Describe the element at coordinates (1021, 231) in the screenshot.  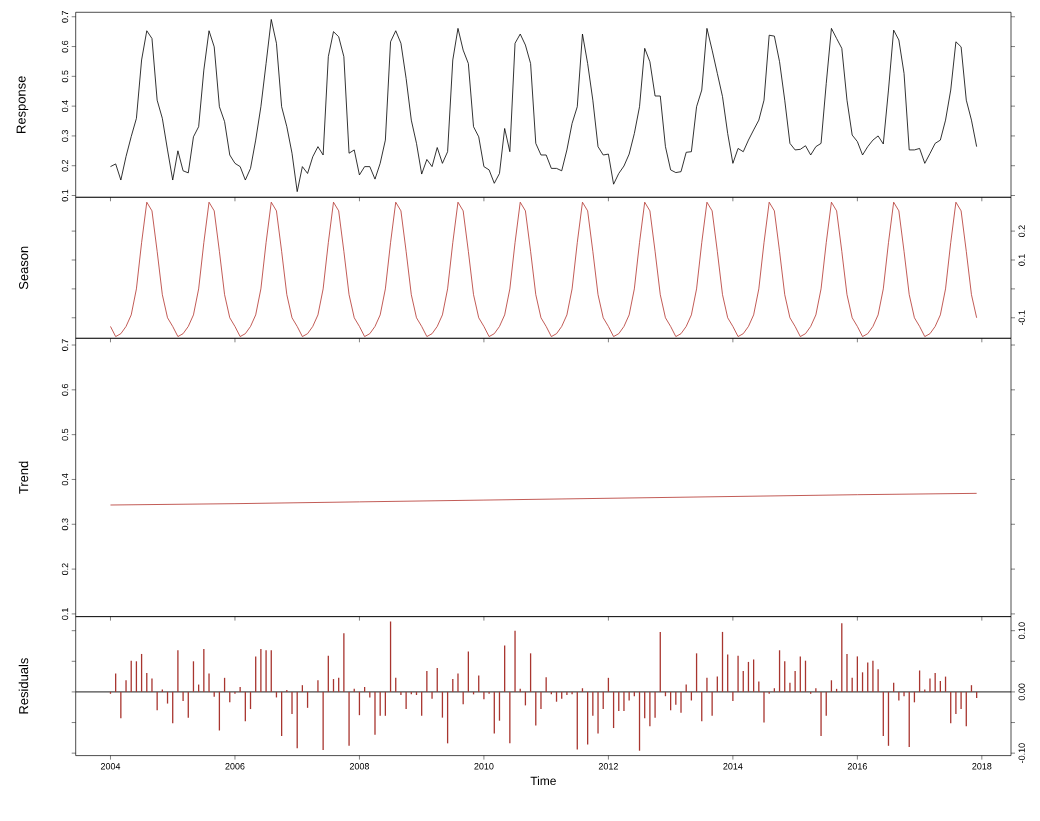
I see `y2-tick-label: 0.2` at that location.